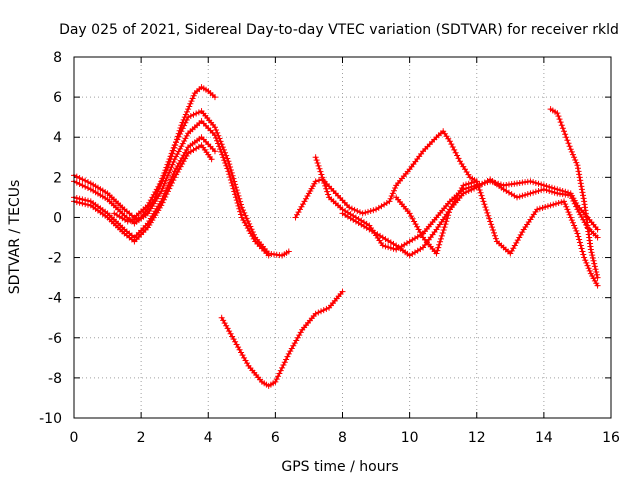 Image resolution: width=640 pixels, height=480 pixels. Describe the element at coordinates (141, 438) in the screenshot. I see `x-tick-label: 2` at that location.